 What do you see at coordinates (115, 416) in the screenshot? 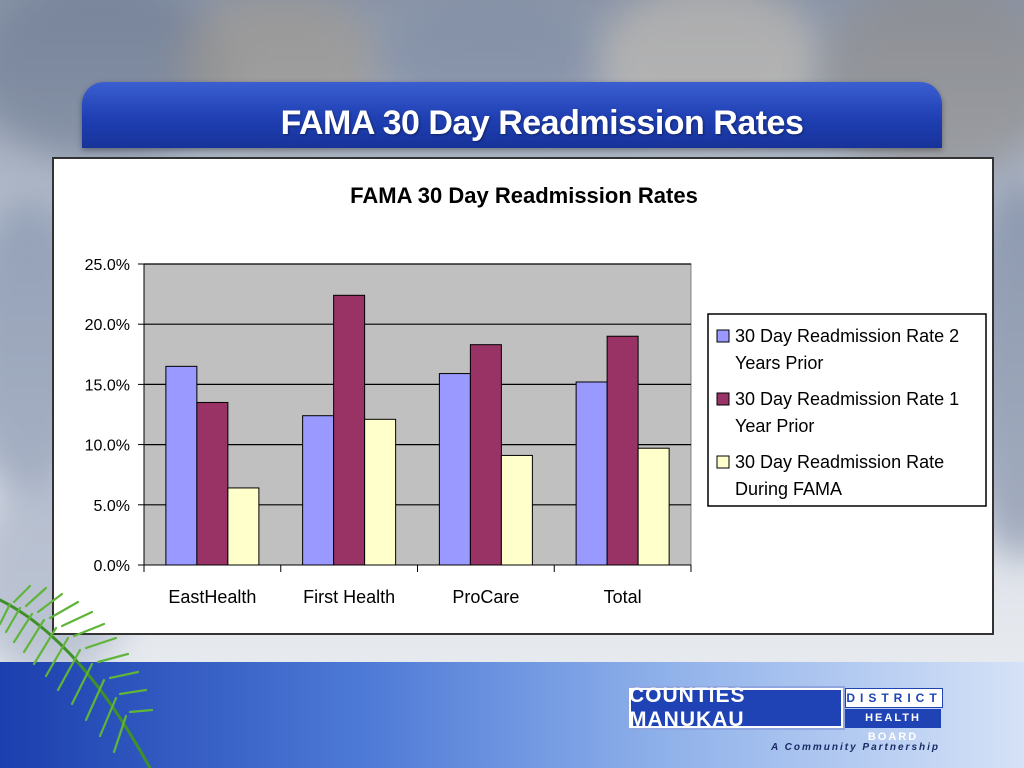
I see `y-axis: 0.0% 5.0% 10.0% 15.0% 20.0% 25.0%` at bounding box center [115, 416].